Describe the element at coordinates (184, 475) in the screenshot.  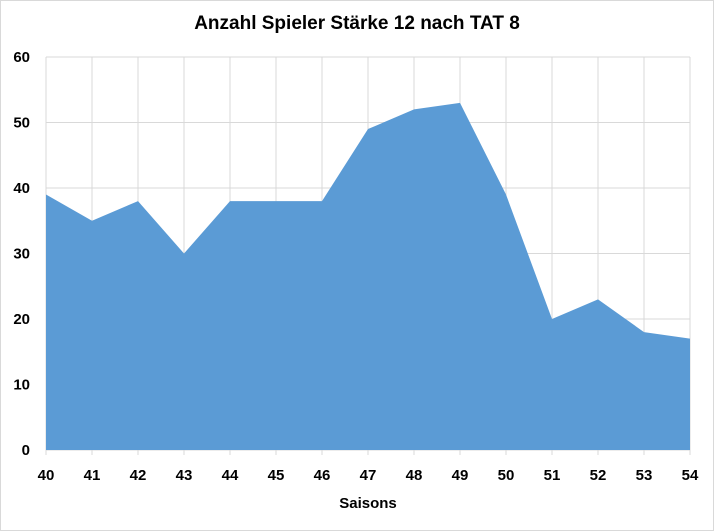
I see `x-tick-label: 43` at that location.